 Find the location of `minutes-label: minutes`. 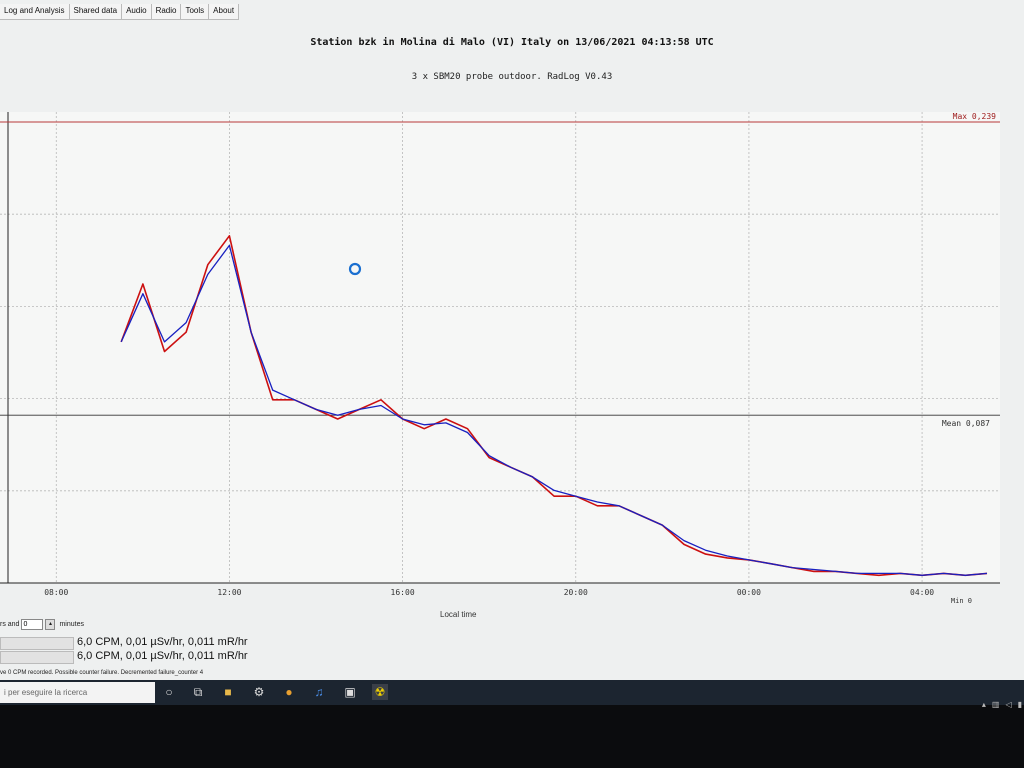

minutes-label: minutes is located at coordinates (71, 624).